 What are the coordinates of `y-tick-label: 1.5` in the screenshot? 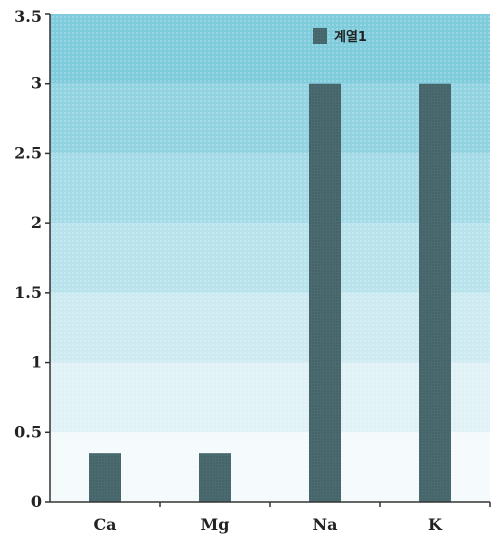 It's located at (28, 292).